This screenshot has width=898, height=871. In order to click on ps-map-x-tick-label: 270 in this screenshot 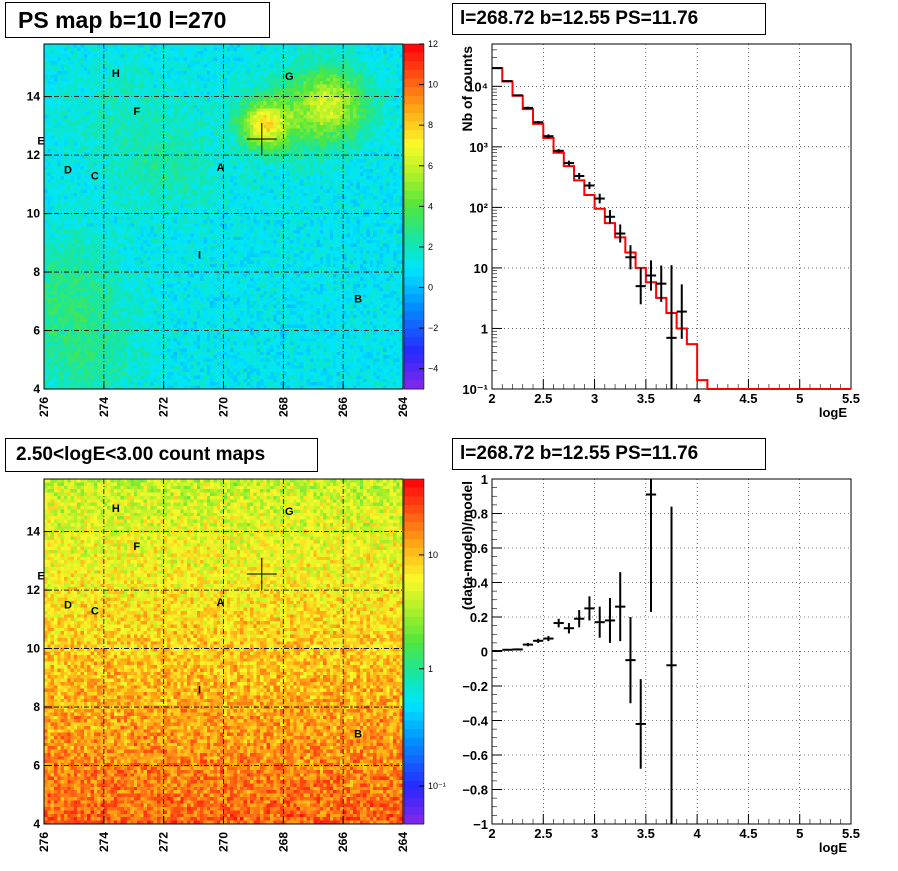, I will do `click(224, 407)`.